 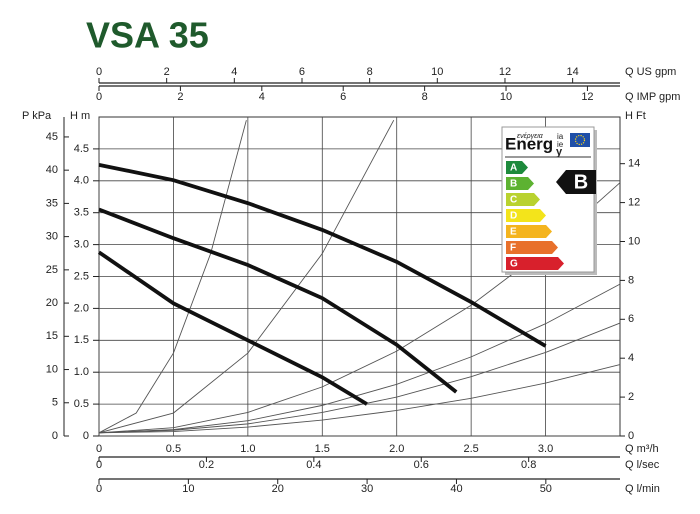 I want to click on axis-tick-label: 0.6, so click(x=421, y=465).